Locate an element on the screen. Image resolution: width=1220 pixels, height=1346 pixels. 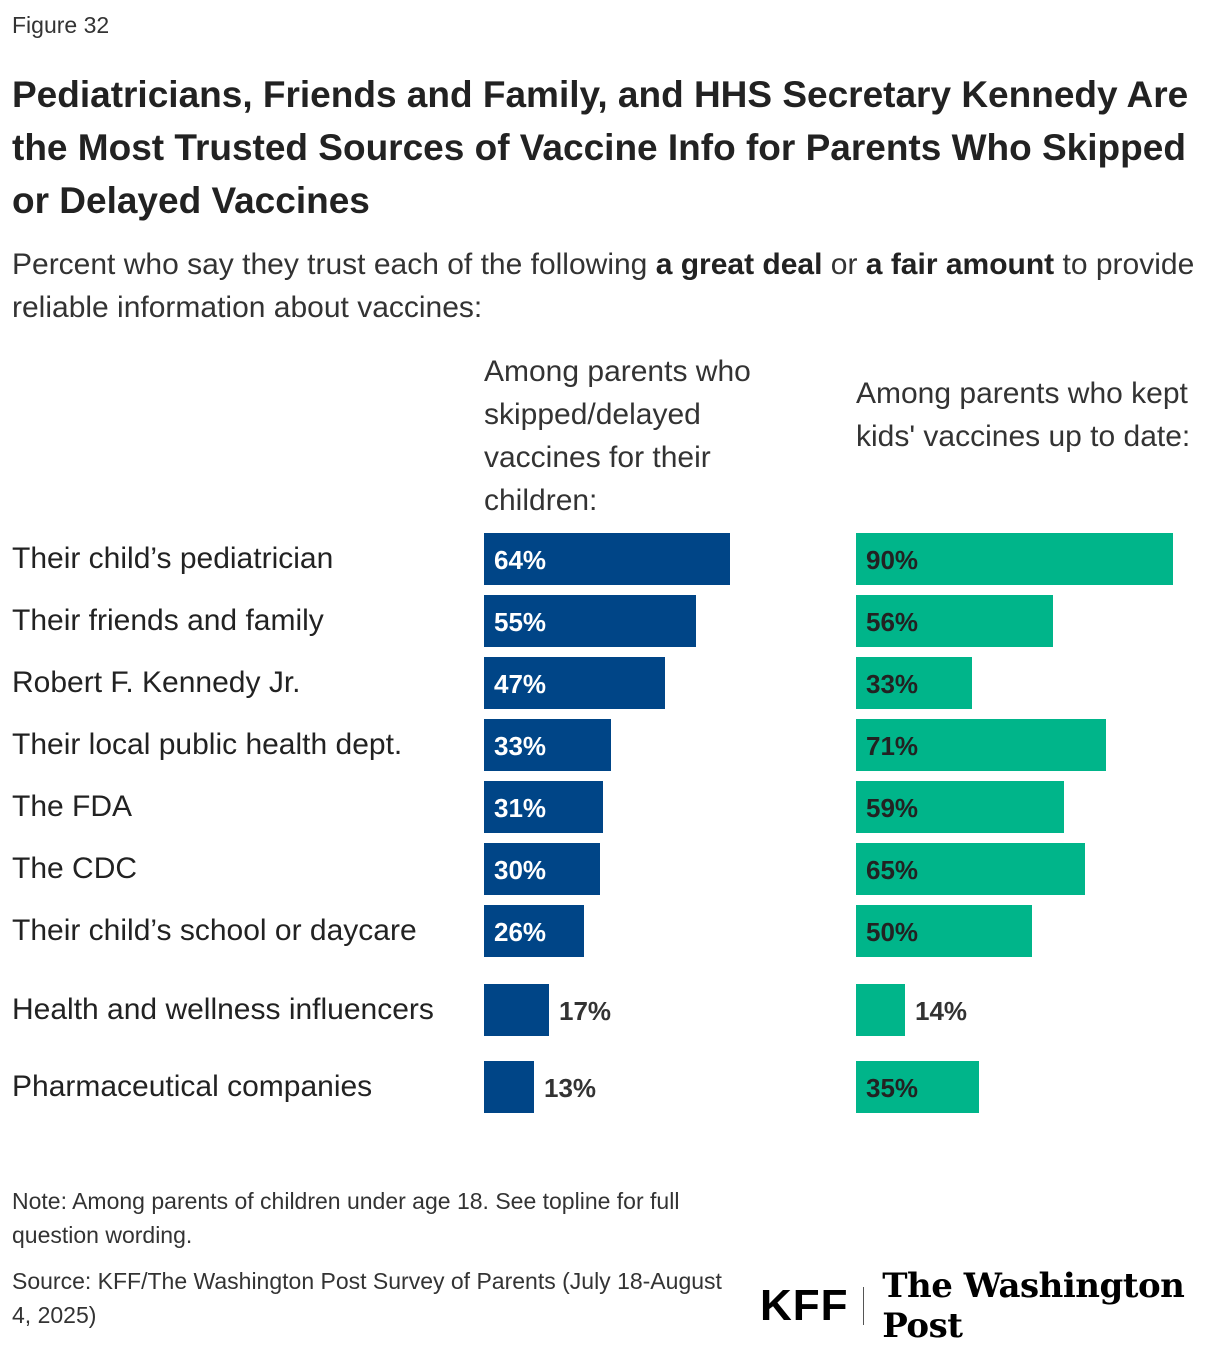
row-label: Their child’s school or daycare is located at coordinates (214, 930).